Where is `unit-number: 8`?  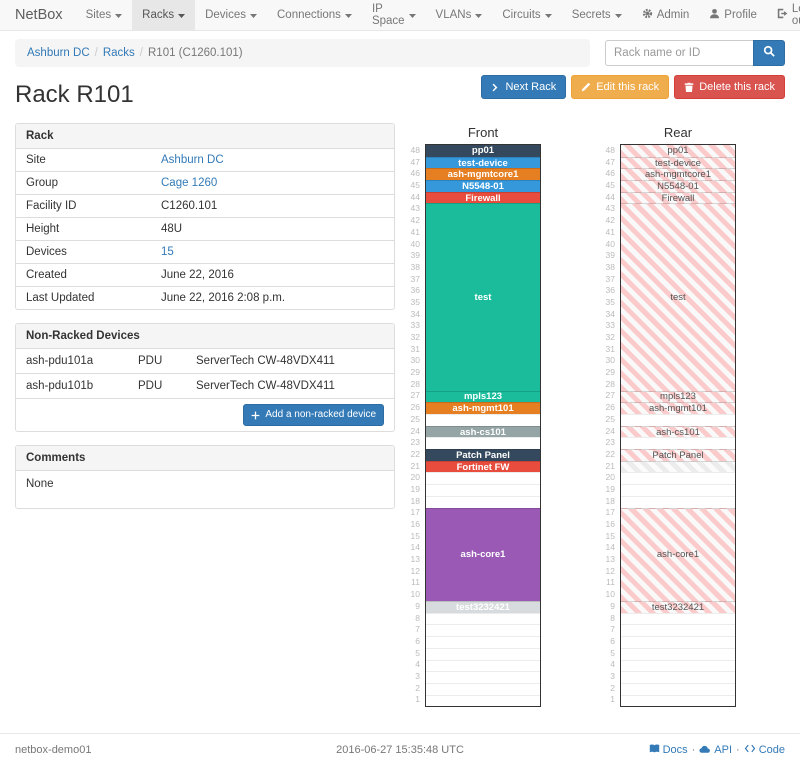
unit-number: 8 is located at coordinates (612, 617).